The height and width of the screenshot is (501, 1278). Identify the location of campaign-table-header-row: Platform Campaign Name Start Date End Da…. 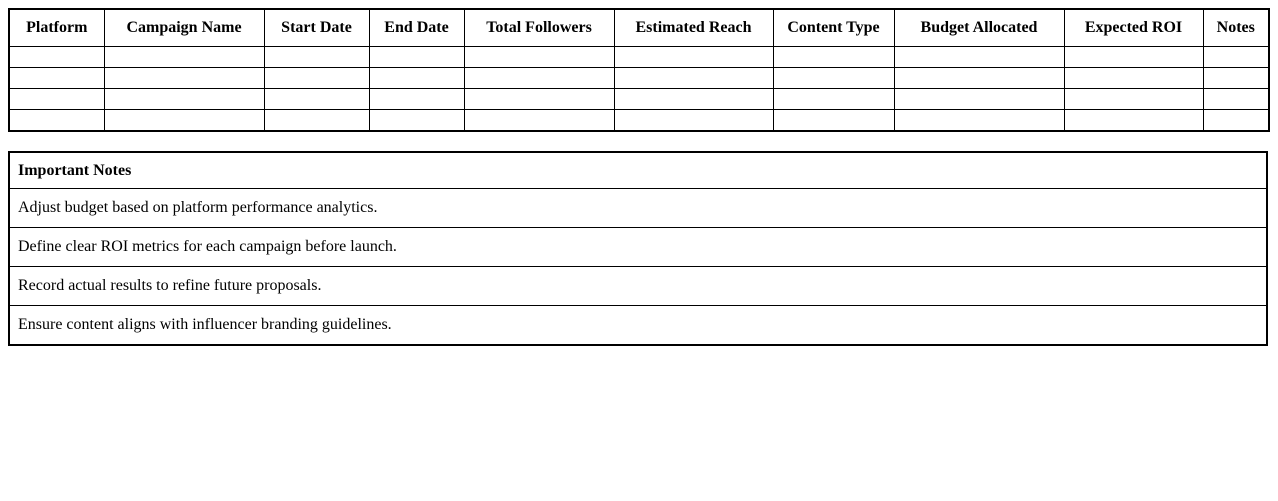
(639, 27).